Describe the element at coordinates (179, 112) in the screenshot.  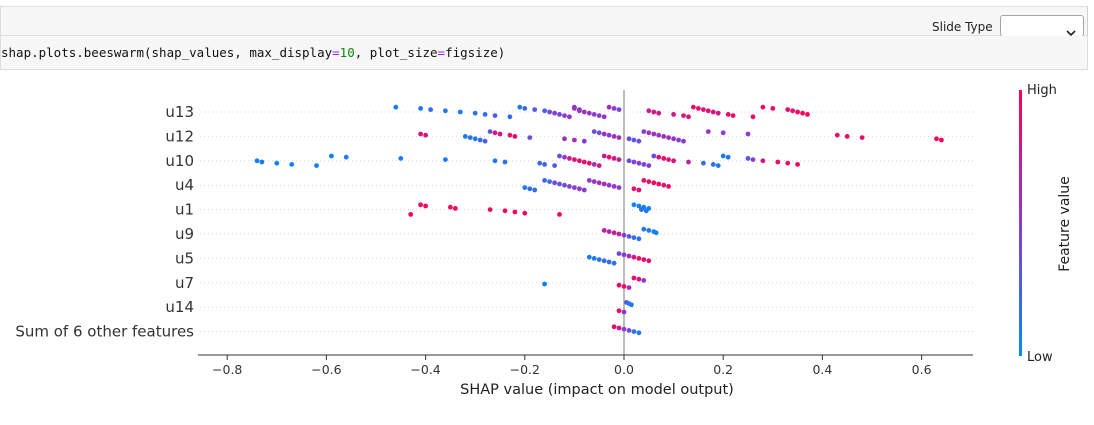
I see `feature-label: u13` at that location.